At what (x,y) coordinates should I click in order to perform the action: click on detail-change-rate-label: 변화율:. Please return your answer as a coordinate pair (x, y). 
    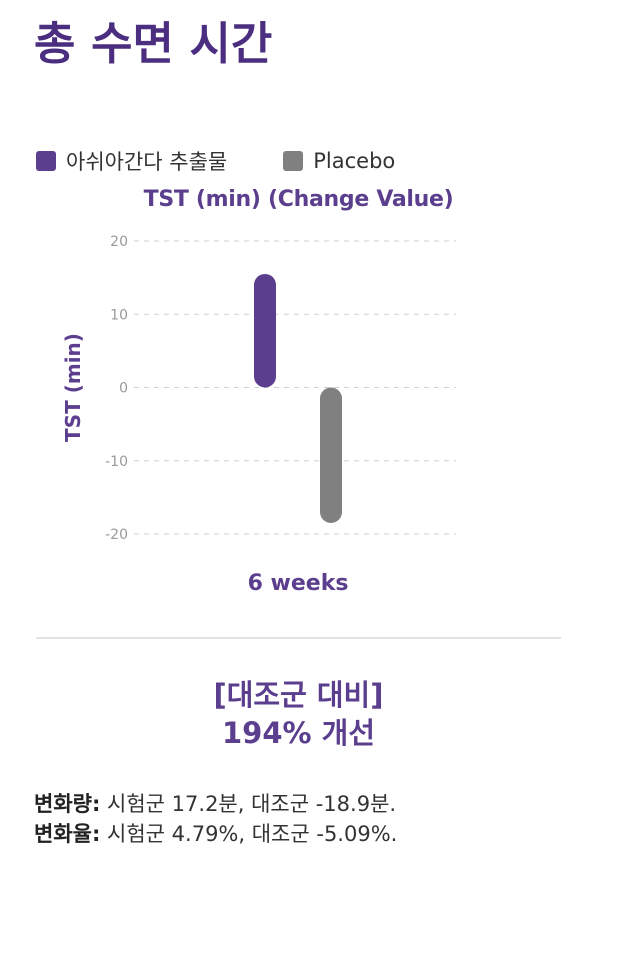
    Looking at the image, I should click on (67, 834).